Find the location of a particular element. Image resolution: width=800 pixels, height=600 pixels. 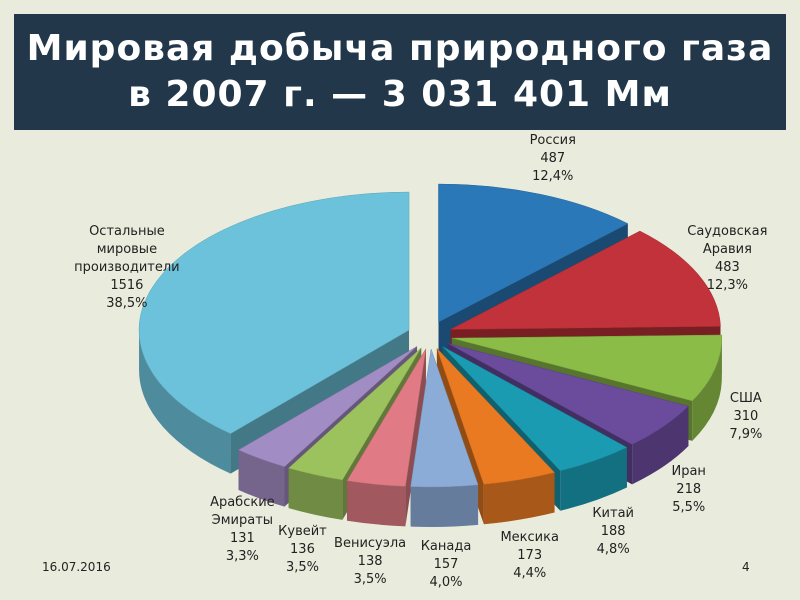

title-line: в 2007 г. — 3 031 401 Мм is located at coordinates (400, 94).